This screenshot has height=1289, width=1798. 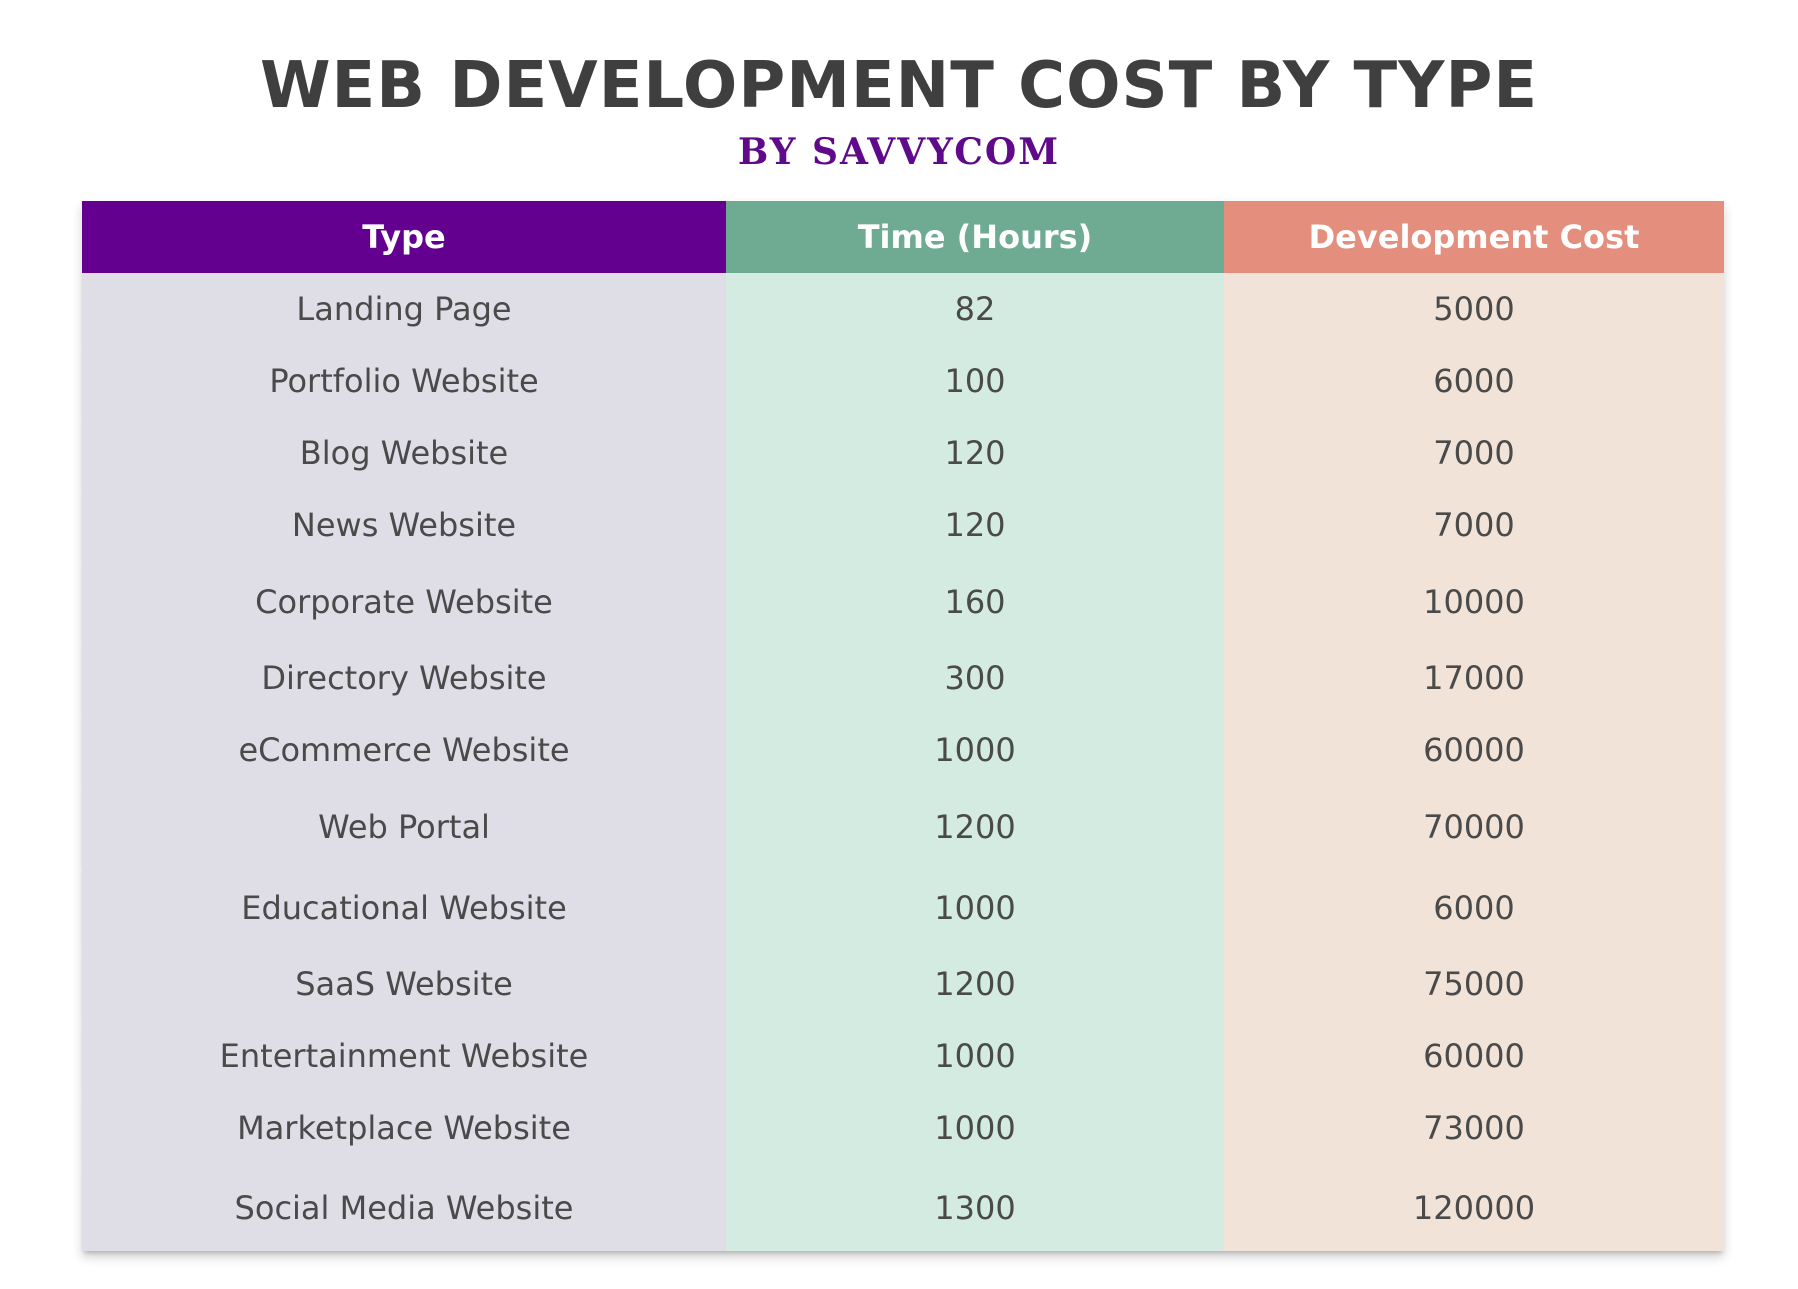 What do you see at coordinates (1474, 237) in the screenshot?
I see `column-header-cost: Development Cost` at bounding box center [1474, 237].